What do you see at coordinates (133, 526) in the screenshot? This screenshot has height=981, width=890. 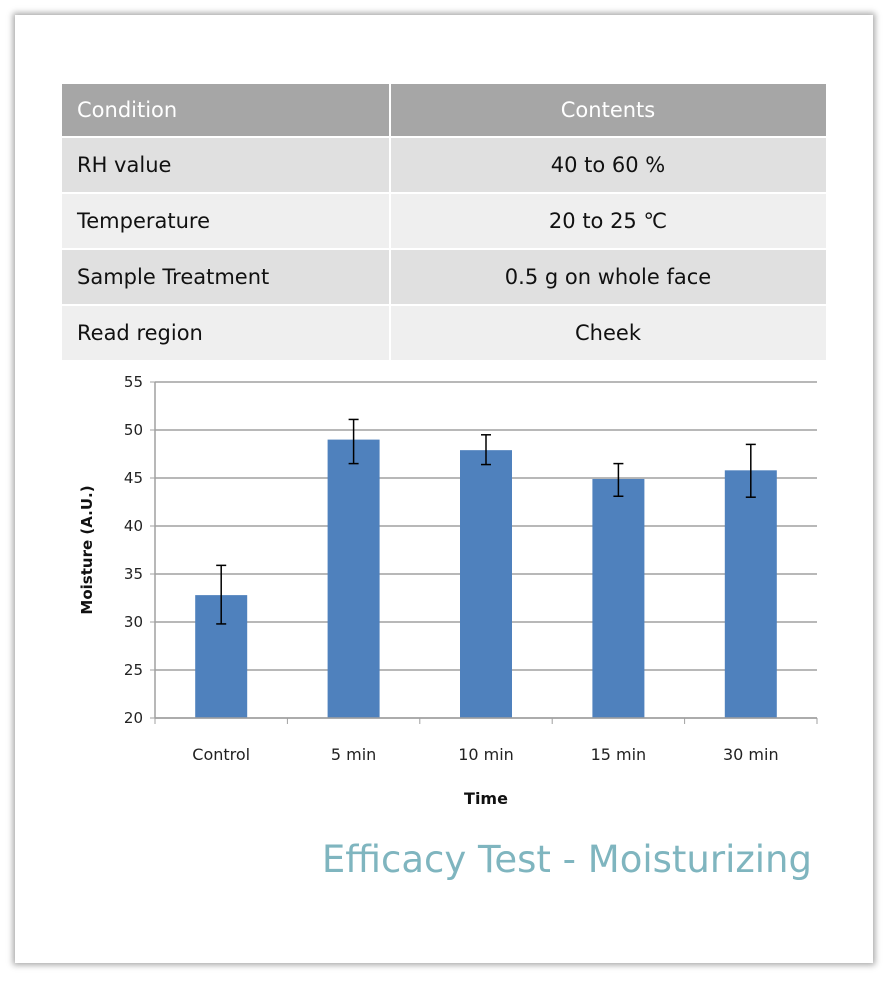 I see `y-tick-label: 40` at bounding box center [133, 526].